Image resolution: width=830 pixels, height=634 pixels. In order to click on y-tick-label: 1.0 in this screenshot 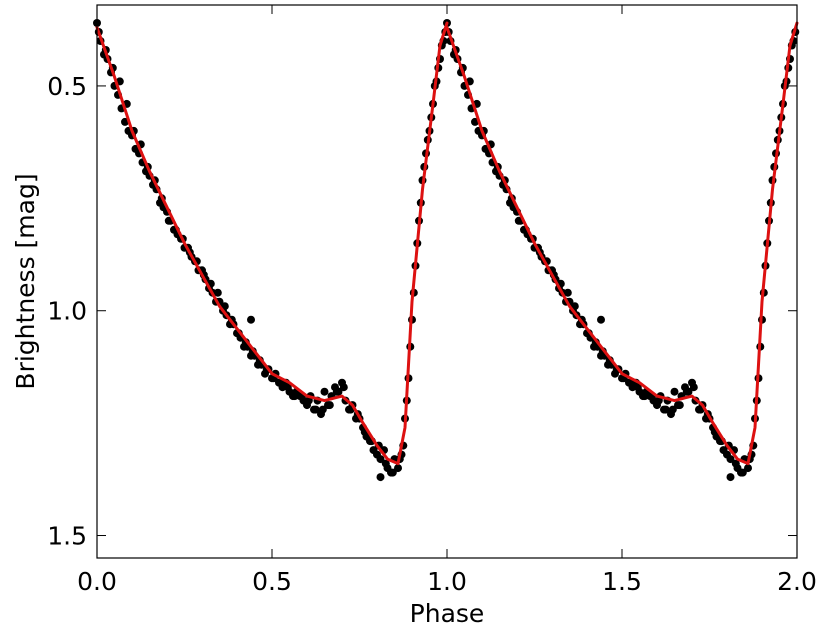, I will do `click(67, 311)`.